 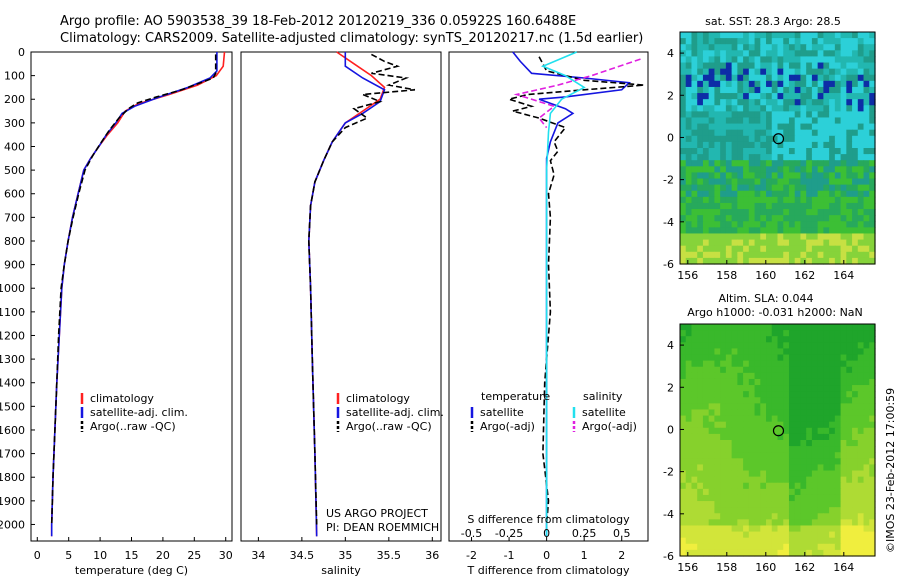 What do you see at coordinates (12, 477) in the screenshot?
I see `y-tick-label: 1800` at bounding box center [12, 477].